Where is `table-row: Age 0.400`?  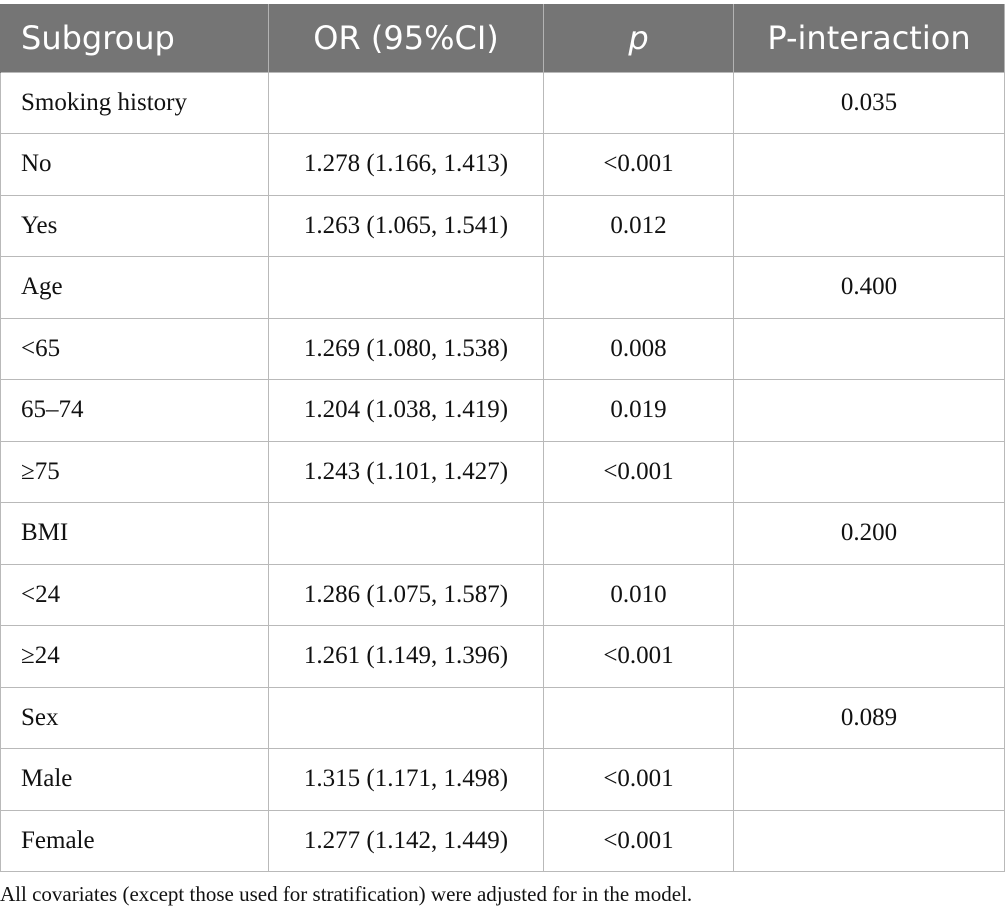
table-row: Age 0.400 is located at coordinates (502, 287).